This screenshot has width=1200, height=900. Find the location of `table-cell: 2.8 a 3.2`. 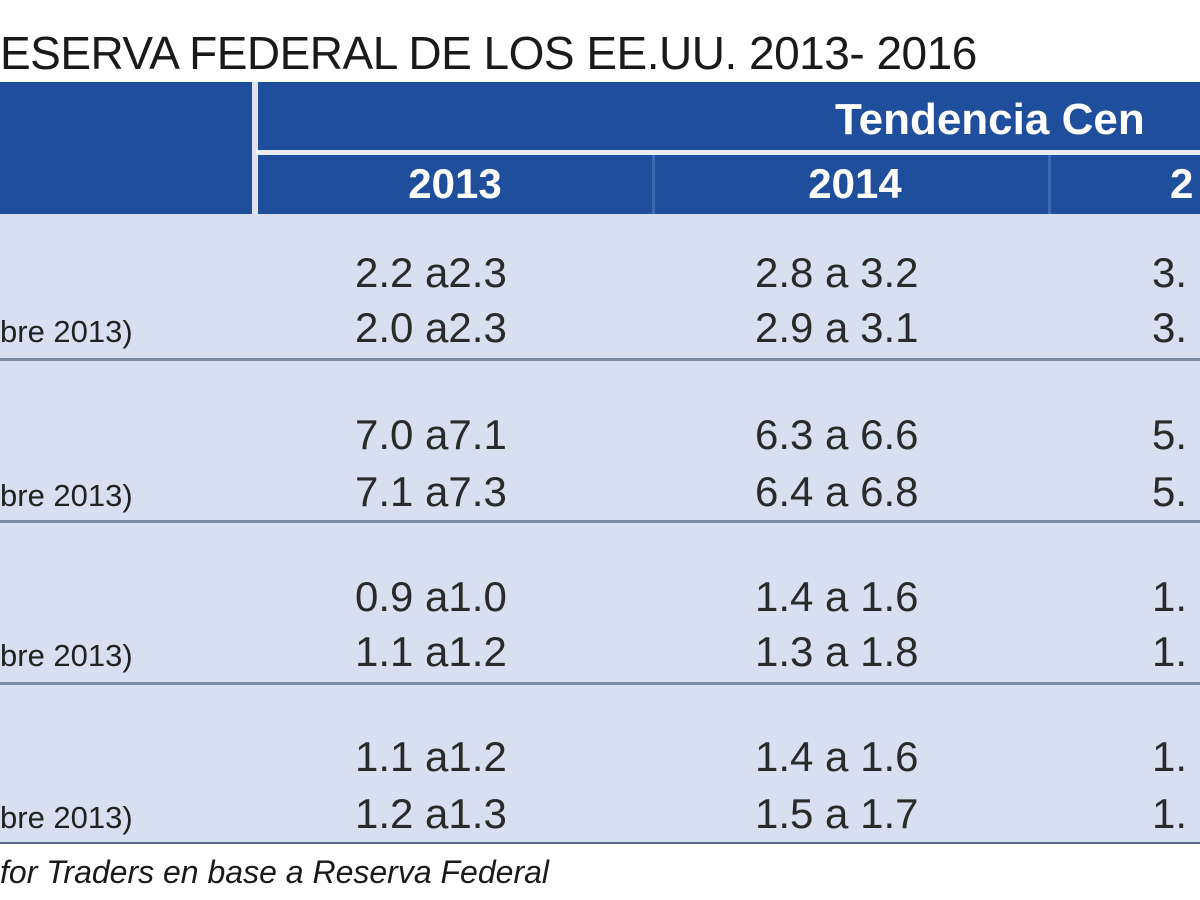

table-cell: 2.8 a 3.2 is located at coordinates (837, 272).